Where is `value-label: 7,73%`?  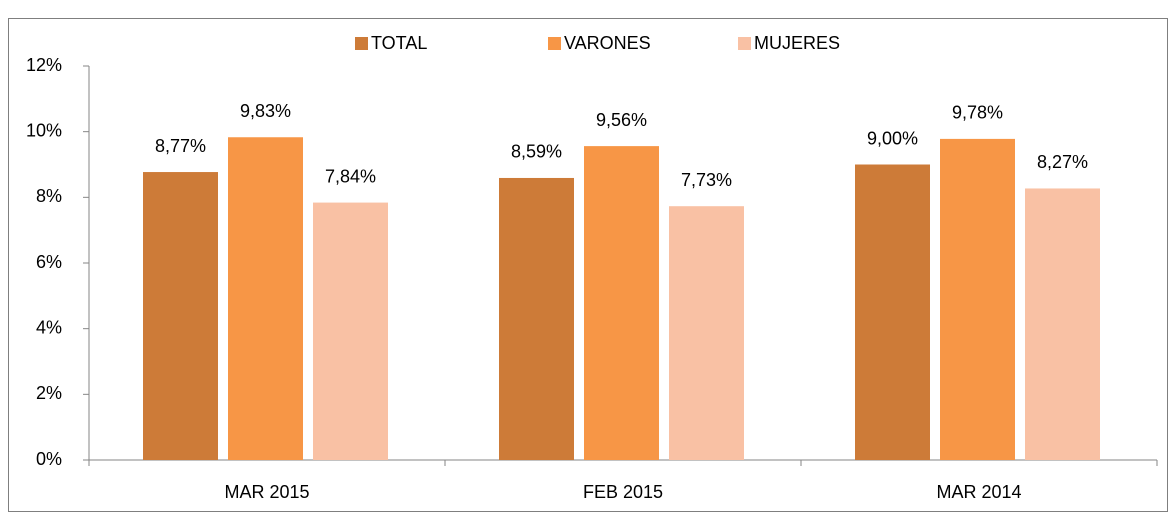
value-label: 7,73% is located at coordinates (706, 180).